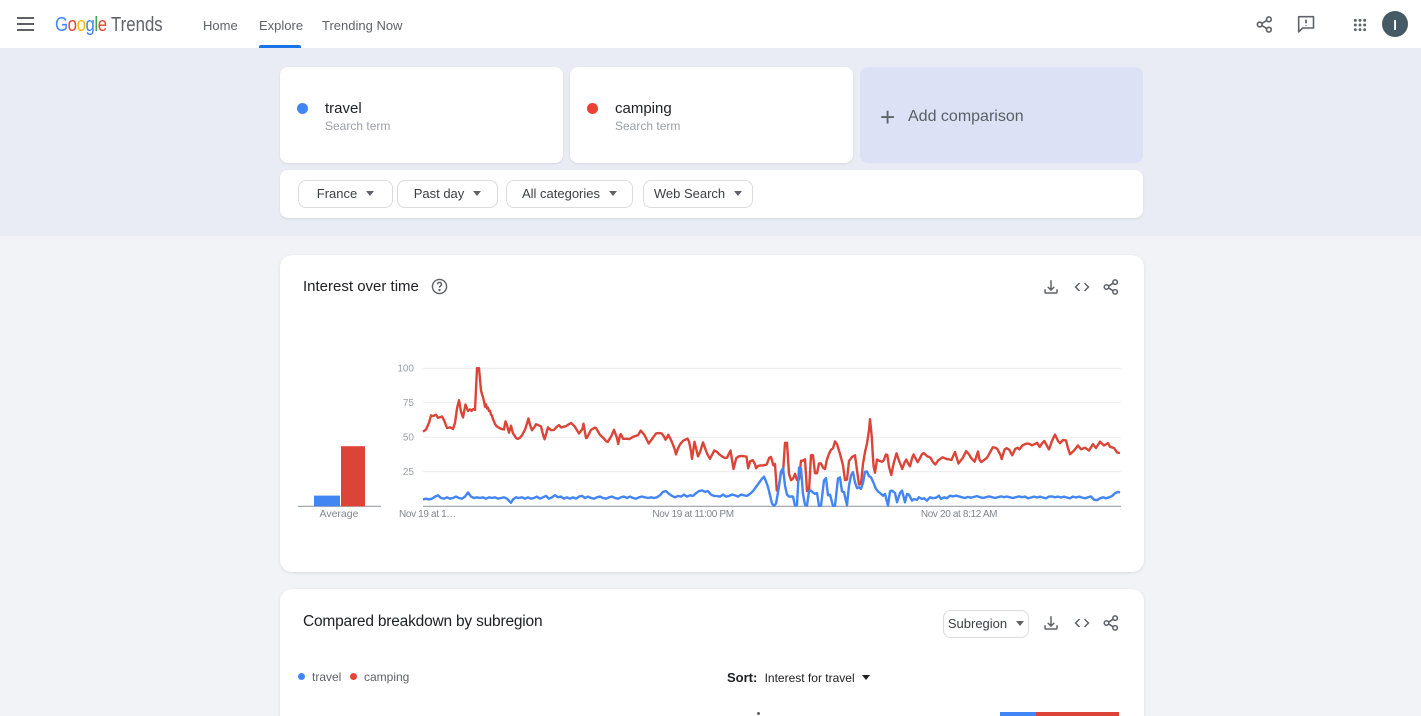 The image size is (1421, 716). What do you see at coordinates (959, 514) in the screenshot?
I see `svg-text: Nov 20 at 8:12 AM` at bounding box center [959, 514].